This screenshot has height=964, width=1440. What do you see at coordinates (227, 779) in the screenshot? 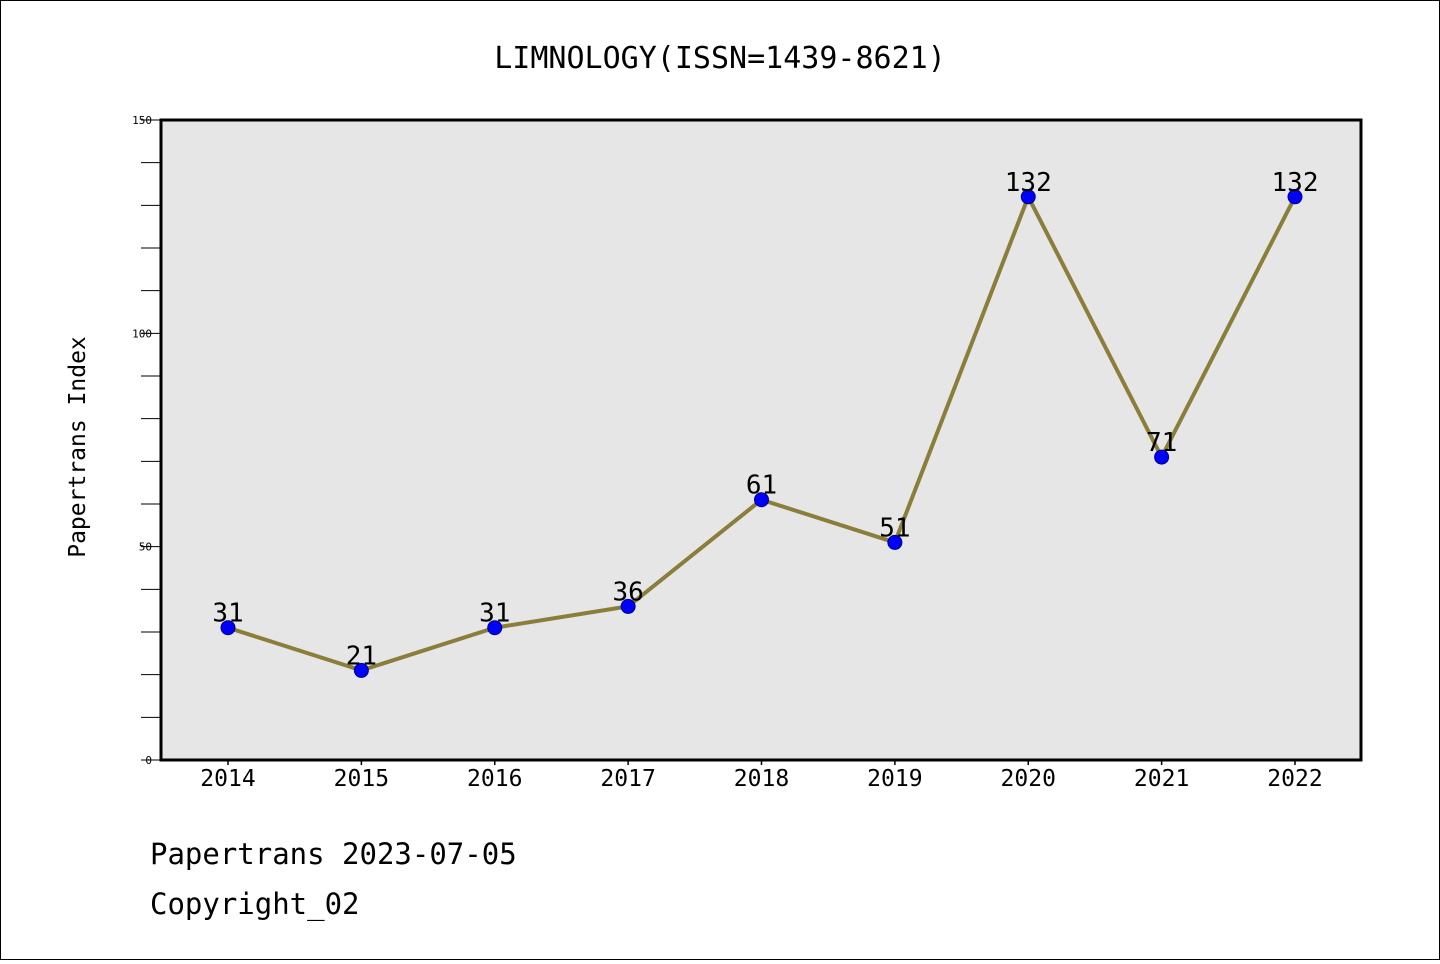
I see `x-tick-label: 2014` at bounding box center [227, 779].